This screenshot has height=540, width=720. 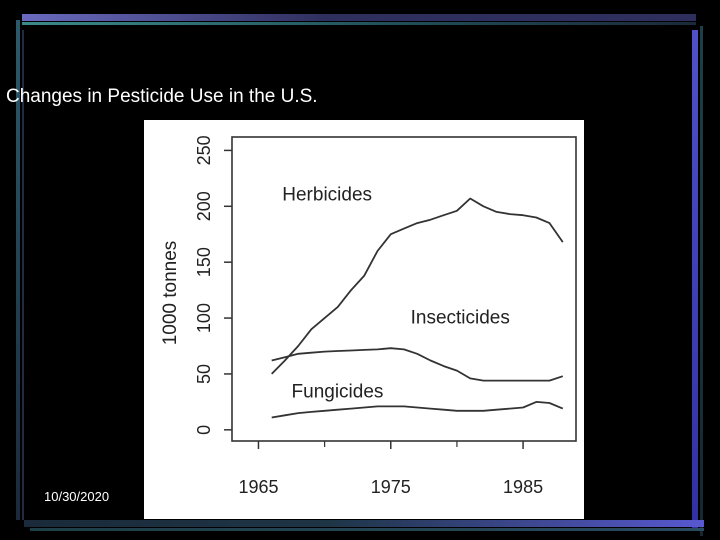 I want to click on series-line-herbicides, so click(x=417, y=286).